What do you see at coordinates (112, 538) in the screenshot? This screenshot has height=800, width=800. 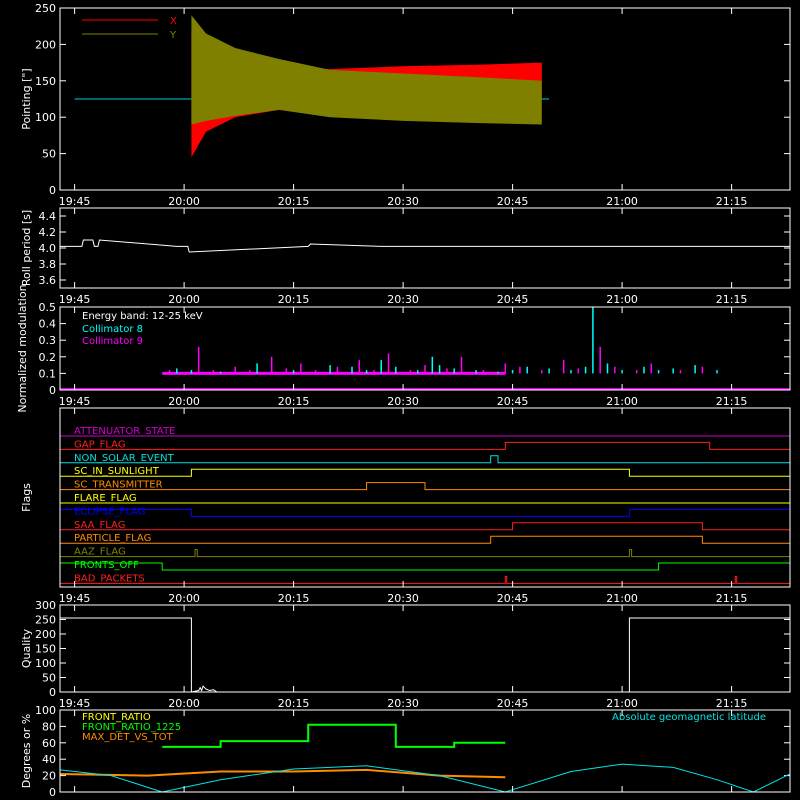 I see `flag-label: PARTICLE_FLAG` at bounding box center [112, 538].